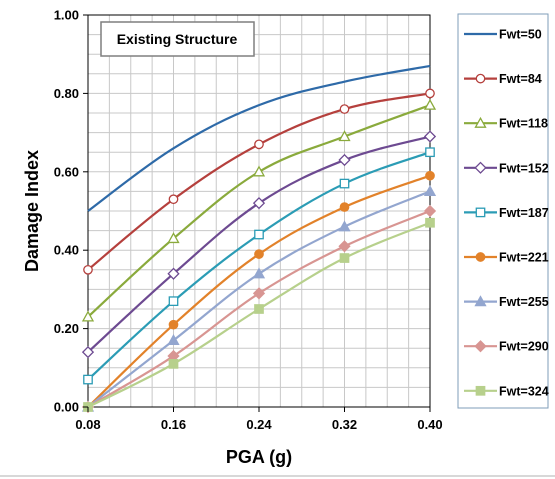  What do you see at coordinates (524, 347) in the screenshot?
I see `legend-label: Fwt=290` at bounding box center [524, 347].